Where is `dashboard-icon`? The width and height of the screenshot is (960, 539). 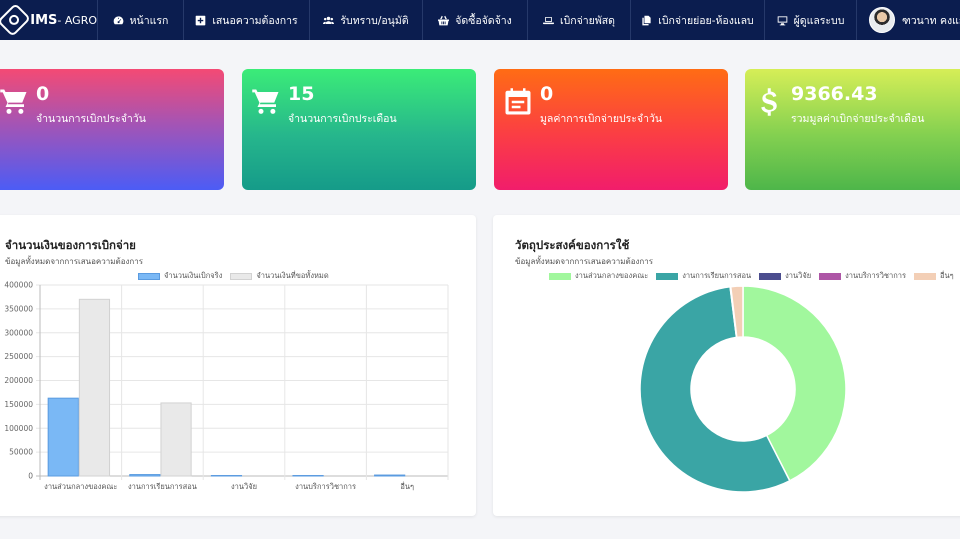
dashboard-icon is located at coordinates (118, 19).